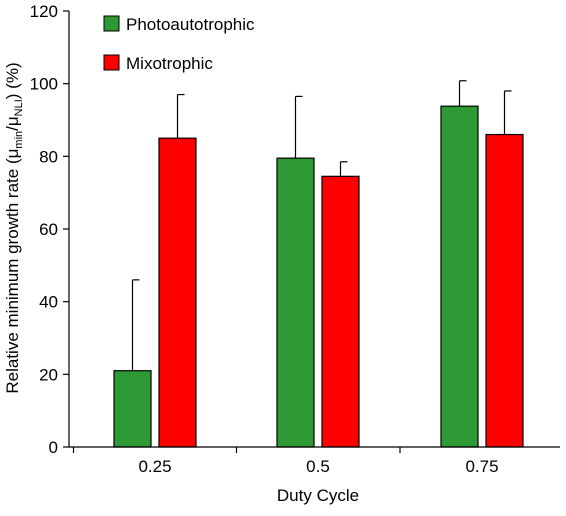 Image resolution: width=566 pixels, height=516 pixels. Describe the element at coordinates (12, 154) in the screenshot. I see `y-axis-title-mu1: μ` at that location.